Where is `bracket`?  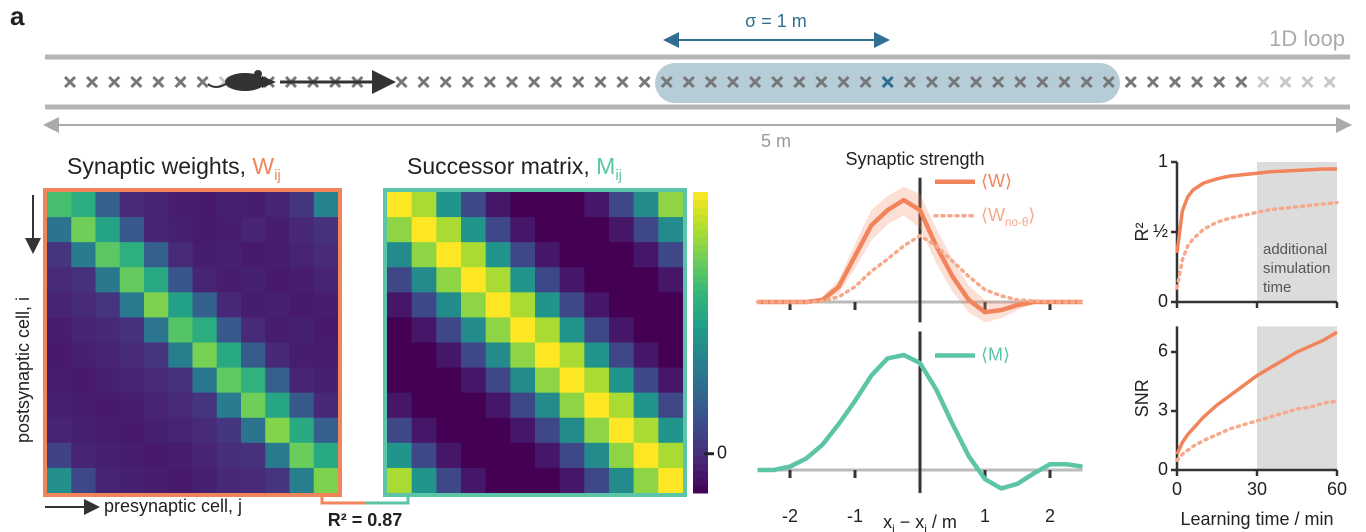 bracket is located at coordinates (387, 500).